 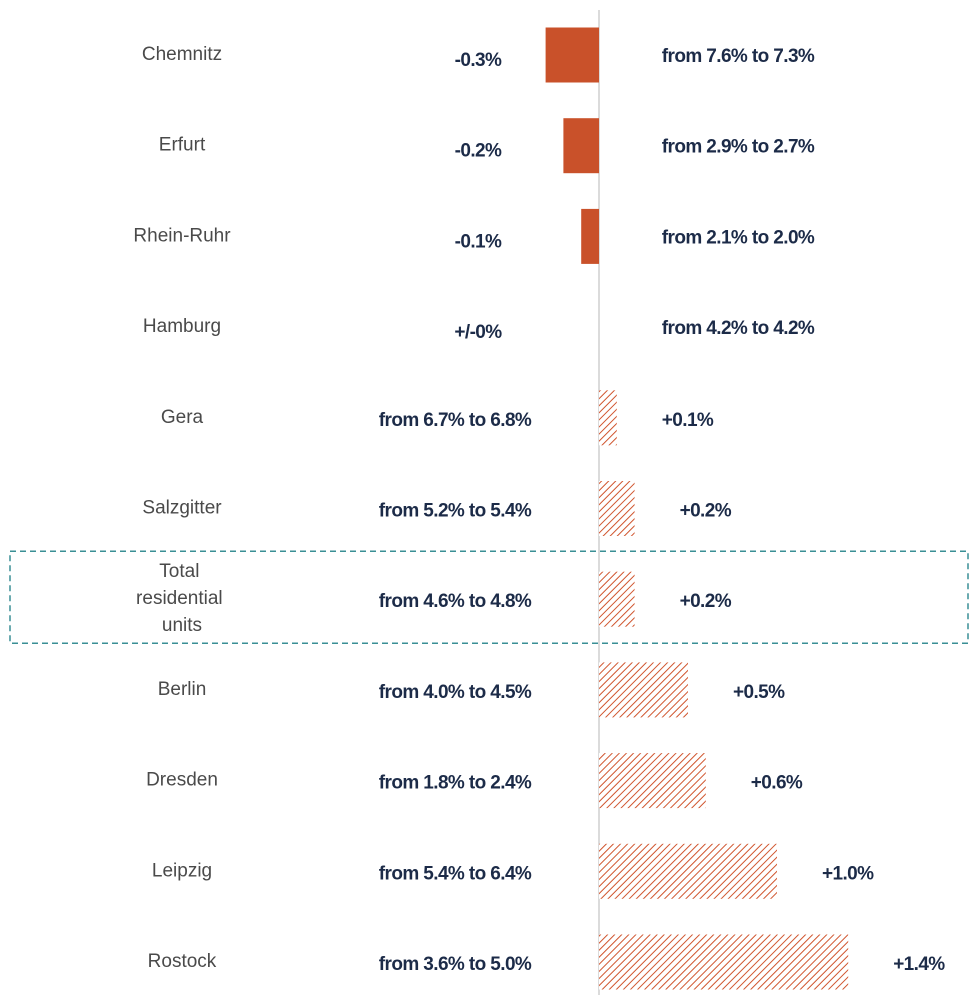 I want to click on category-label: Erfurt, so click(x=182, y=145).